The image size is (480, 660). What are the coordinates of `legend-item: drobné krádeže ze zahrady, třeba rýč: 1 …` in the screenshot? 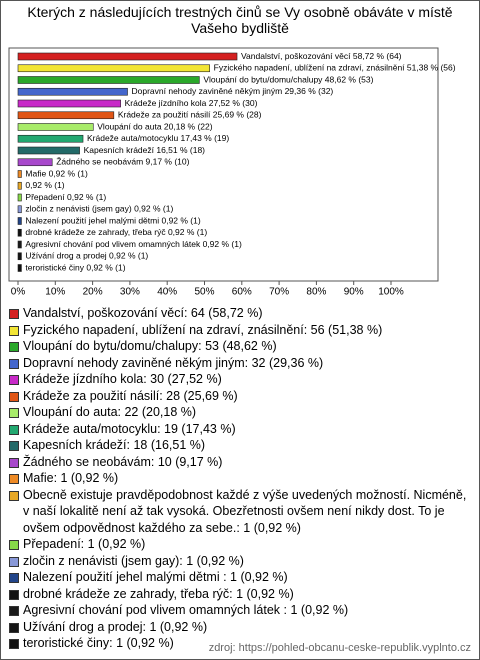 It's located at (240, 594).